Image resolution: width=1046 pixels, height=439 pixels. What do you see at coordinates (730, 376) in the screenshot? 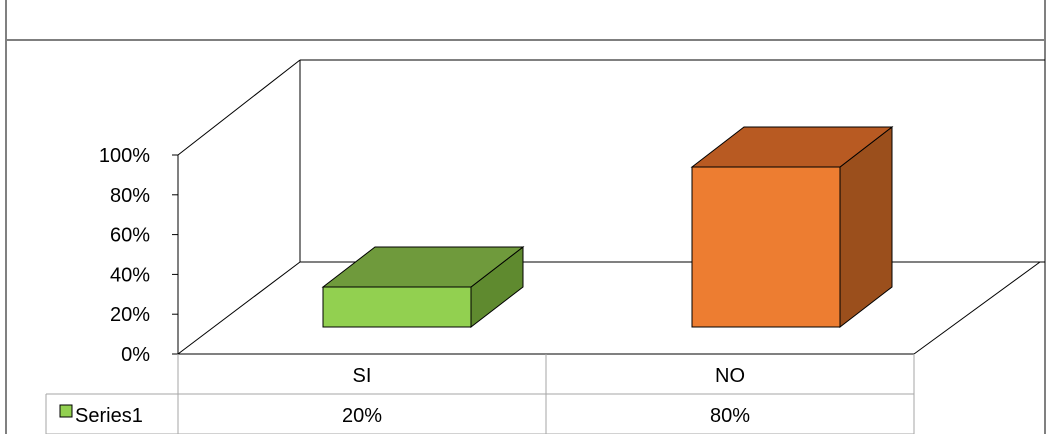
I see `category-label-no: NO` at bounding box center [730, 376].